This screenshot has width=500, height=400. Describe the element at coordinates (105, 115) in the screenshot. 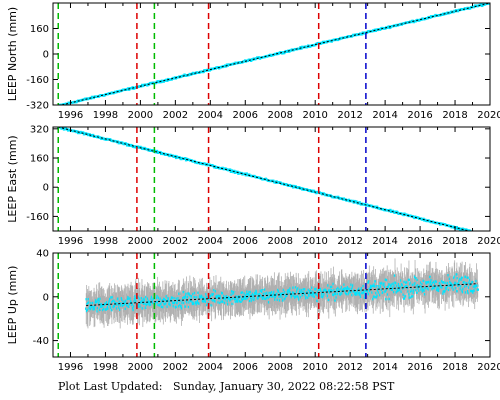

I see `x-tick-label: 1998` at that location.